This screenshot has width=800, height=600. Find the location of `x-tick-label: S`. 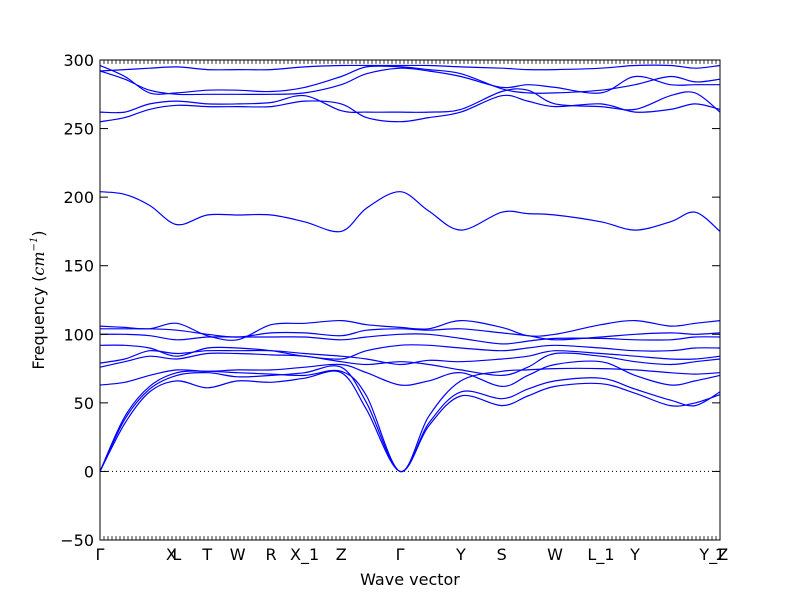

x-tick-label: S is located at coordinates (502, 554).